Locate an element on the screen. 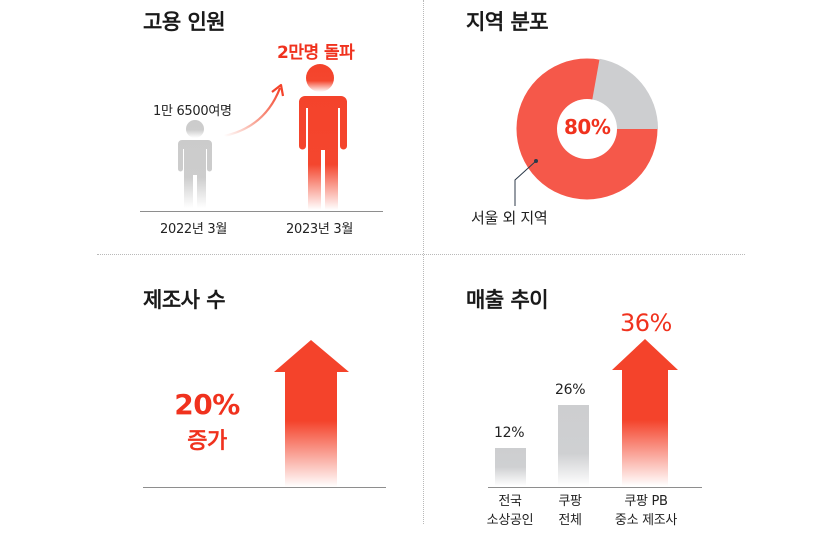 This screenshot has width=835, height=534. bar-category-line1: 쿠팡 is located at coordinates (570, 501).